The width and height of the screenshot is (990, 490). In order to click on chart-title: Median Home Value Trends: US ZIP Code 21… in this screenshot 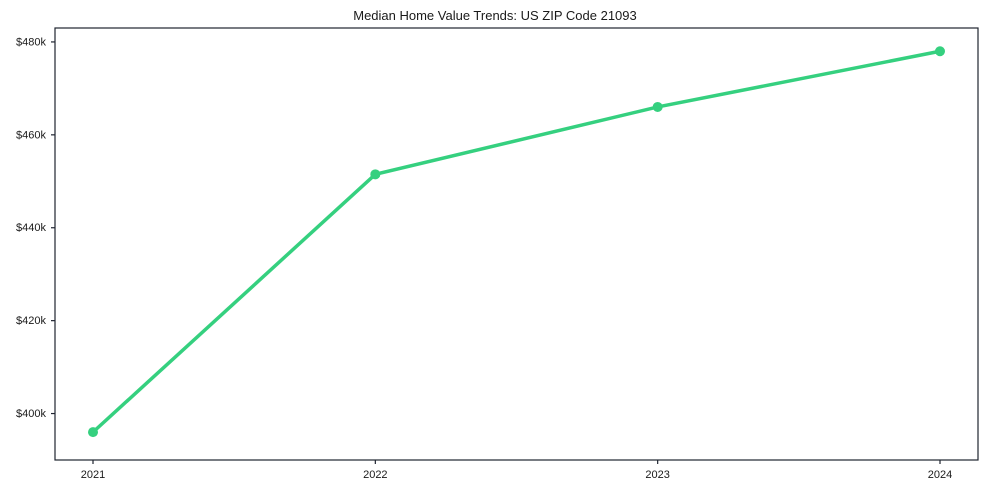, I will do `click(495, 15)`.